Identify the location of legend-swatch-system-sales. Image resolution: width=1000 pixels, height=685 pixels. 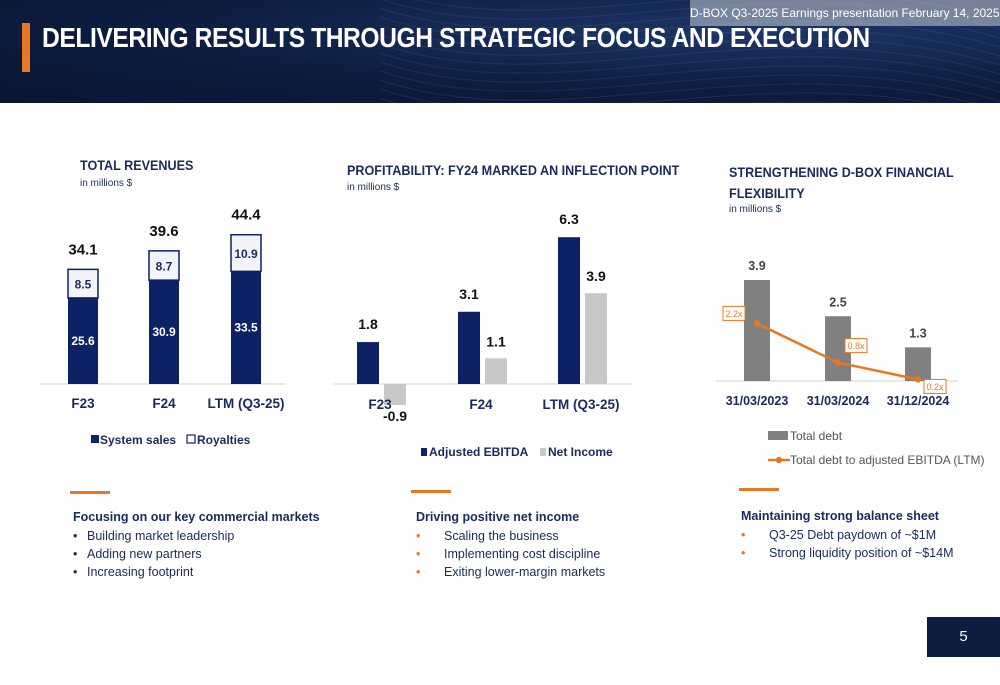
(95, 439).